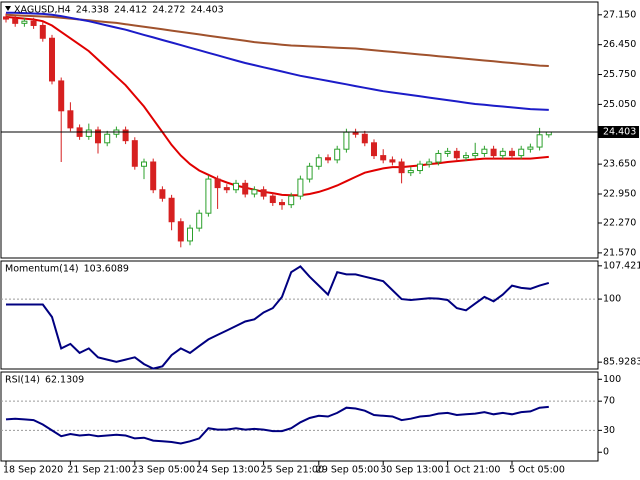  What do you see at coordinates (609, 430) in the screenshot?
I see `y-tick-label: 30` at bounding box center [609, 430].